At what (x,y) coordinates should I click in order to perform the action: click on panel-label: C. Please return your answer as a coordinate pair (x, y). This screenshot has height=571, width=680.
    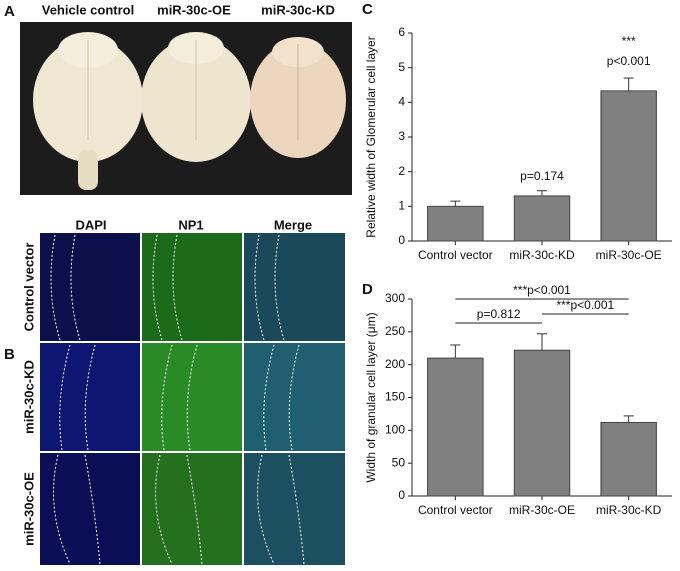
    Looking at the image, I should click on (367, 9).